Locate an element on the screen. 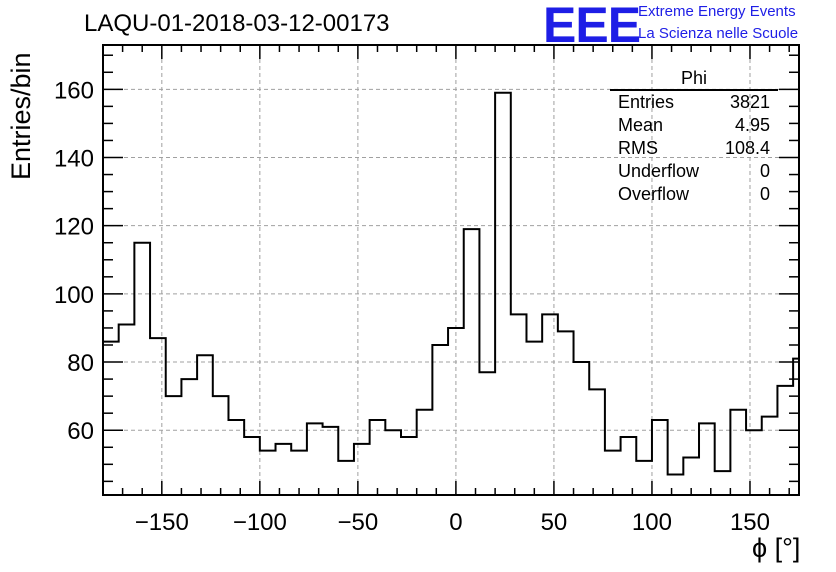 Image resolution: width=836 pixels, height=572 pixels. stats-label: Entries is located at coordinates (646, 102).